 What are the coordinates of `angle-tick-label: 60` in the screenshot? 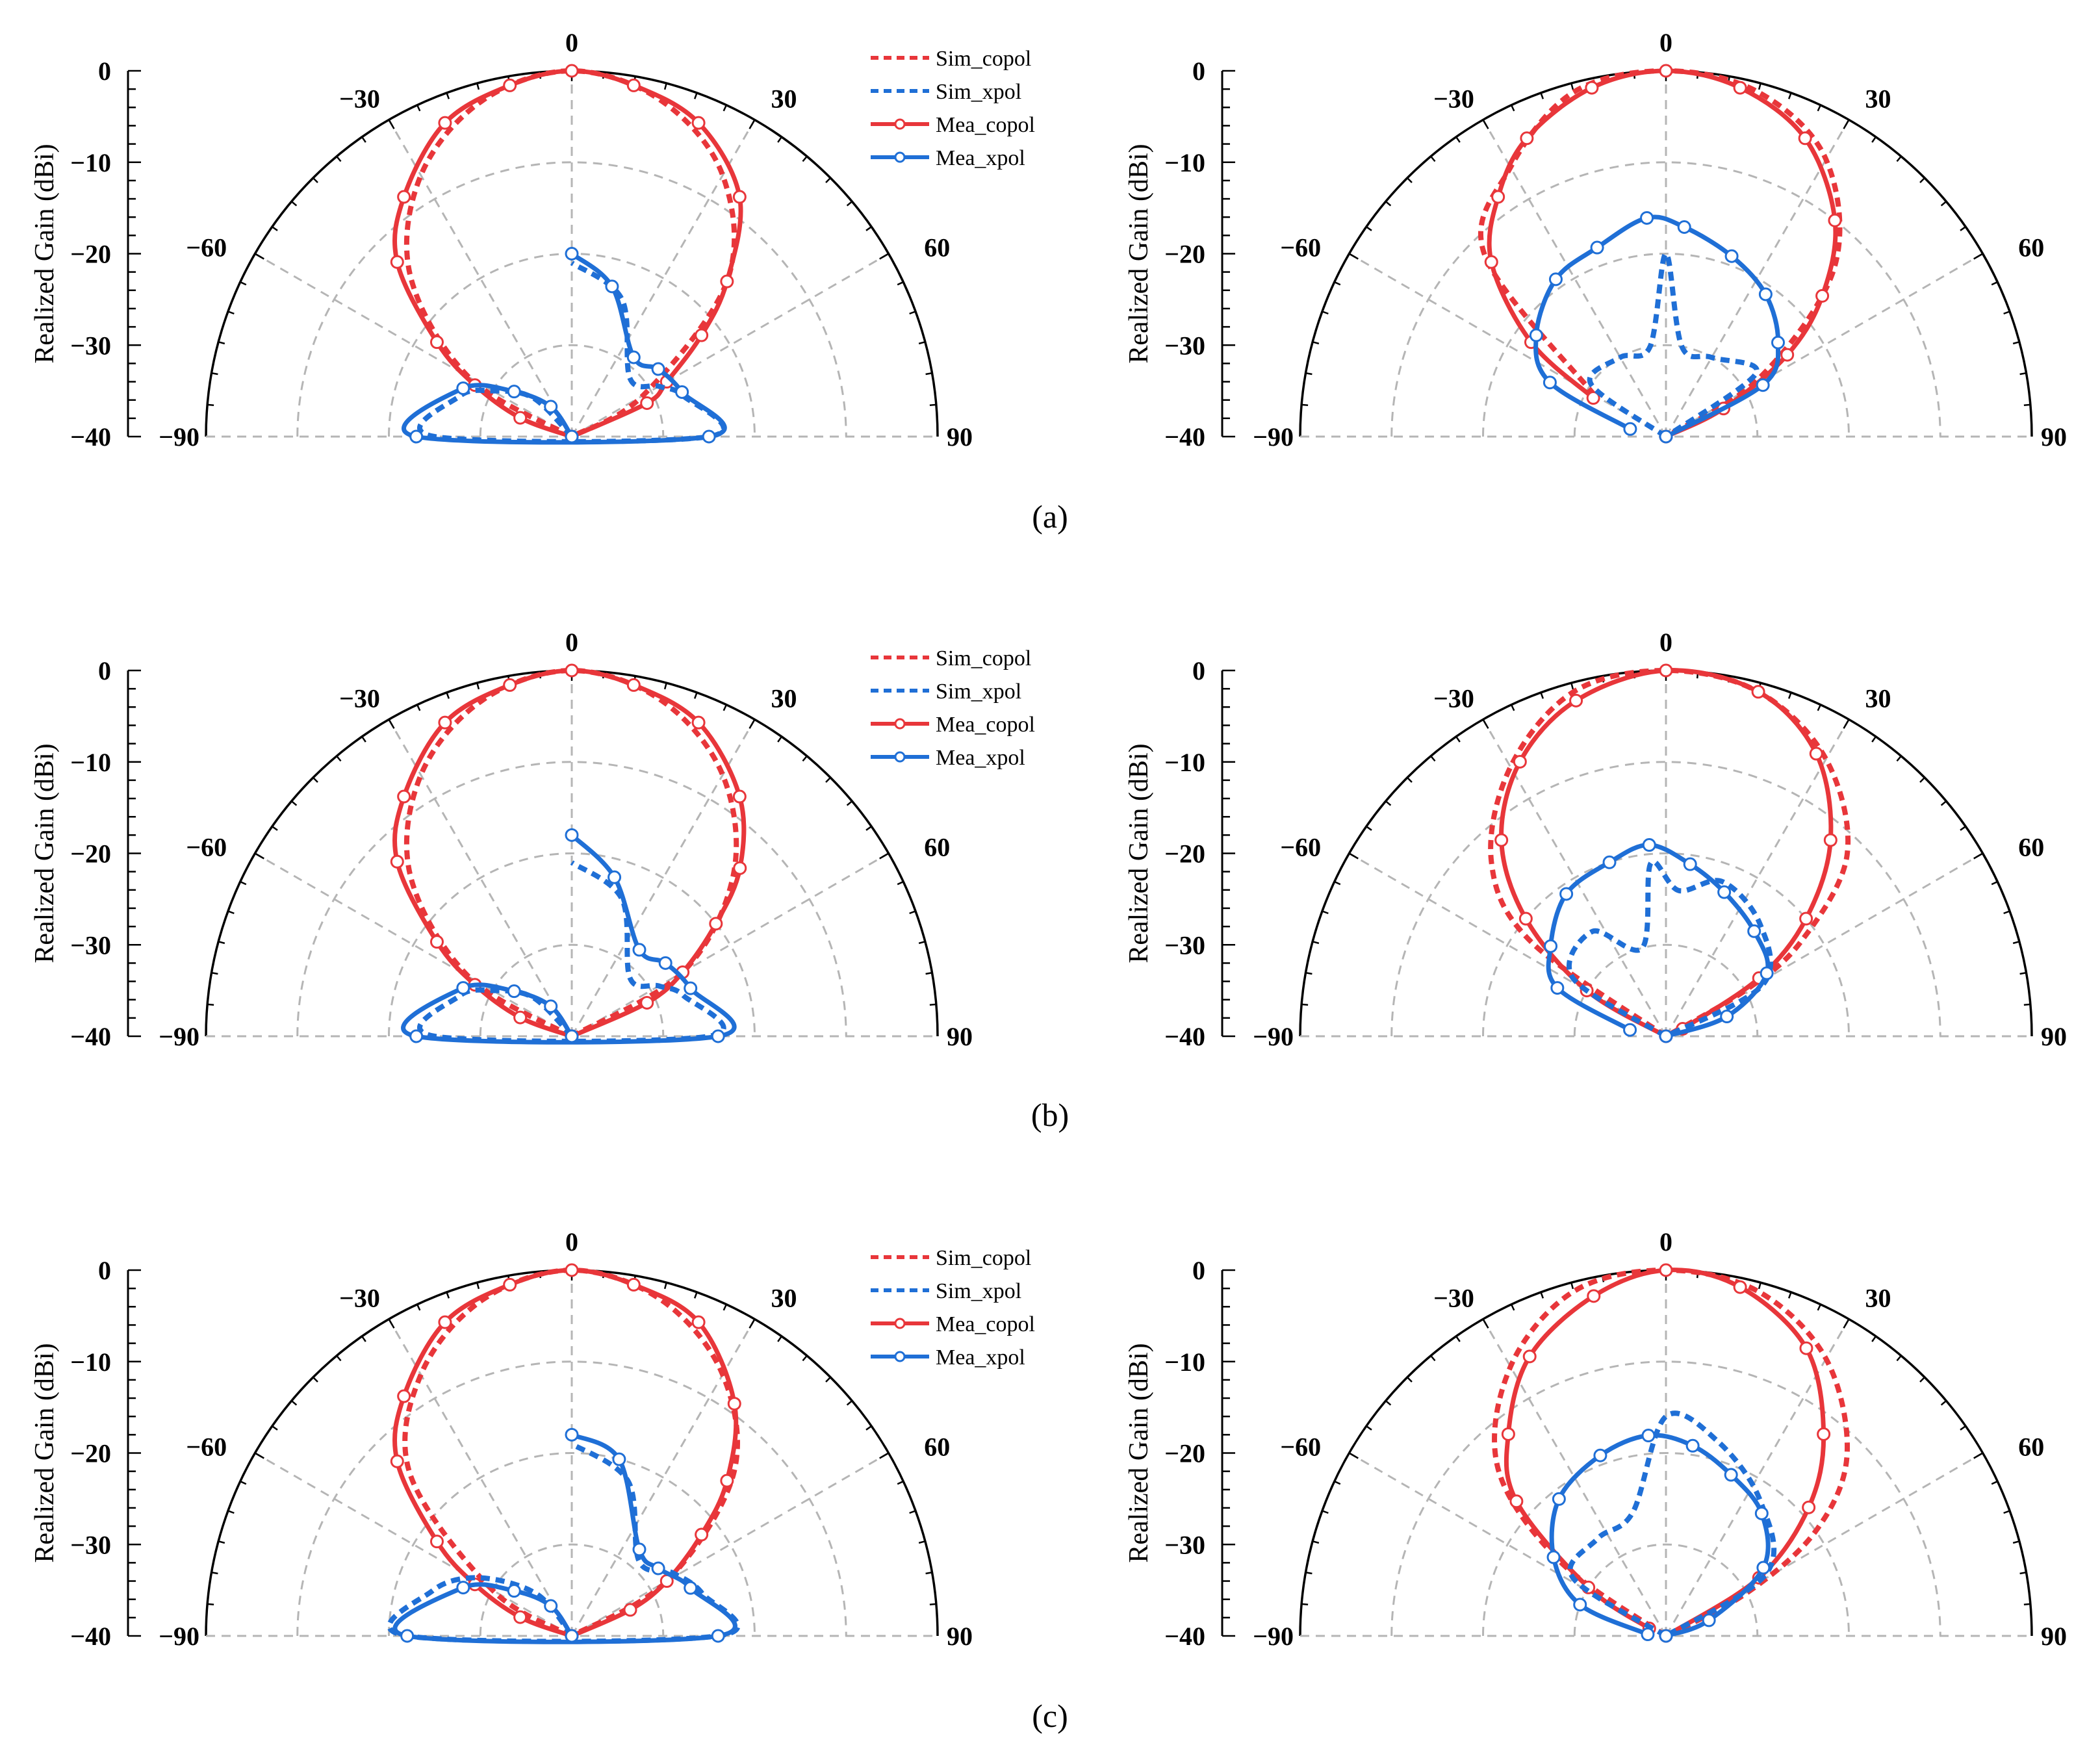 It's located at (937, 248).